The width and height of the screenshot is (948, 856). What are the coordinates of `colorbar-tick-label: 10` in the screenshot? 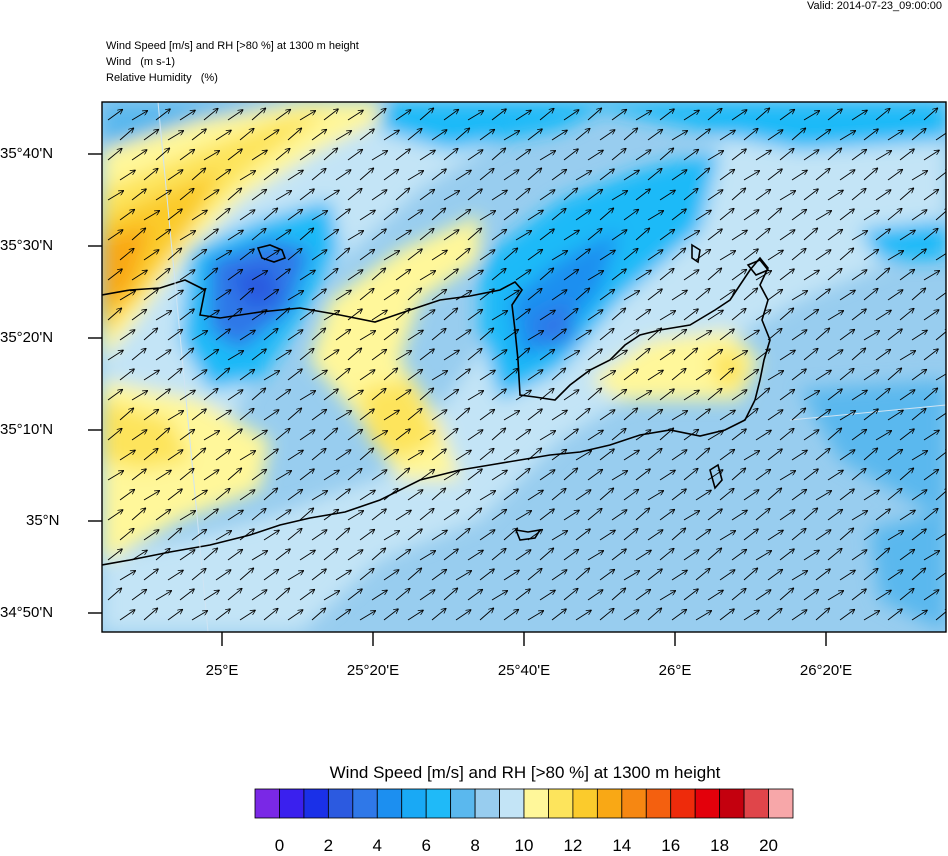 It's located at (524, 845).